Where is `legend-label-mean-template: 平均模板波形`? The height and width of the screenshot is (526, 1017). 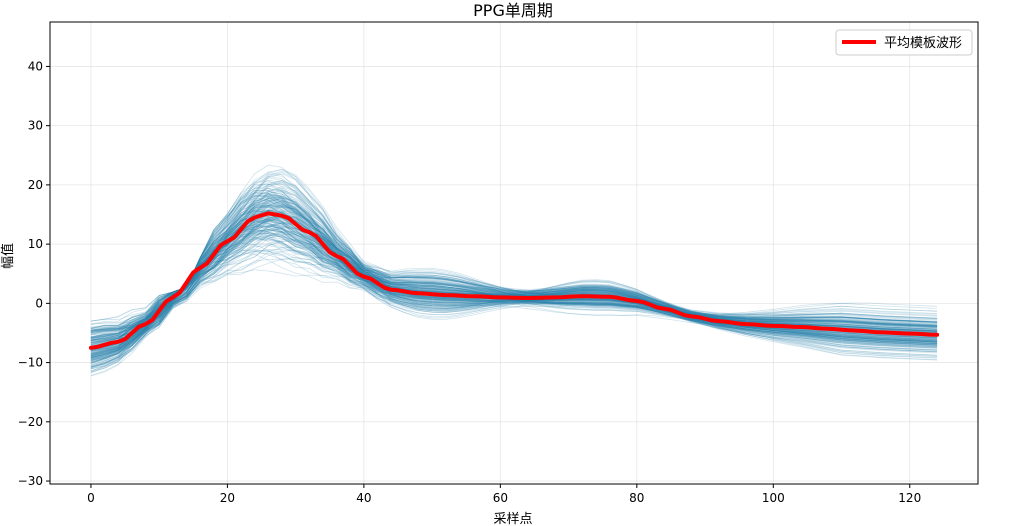 legend-label-mean-template: 平均模板波形 is located at coordinates (923, 43).